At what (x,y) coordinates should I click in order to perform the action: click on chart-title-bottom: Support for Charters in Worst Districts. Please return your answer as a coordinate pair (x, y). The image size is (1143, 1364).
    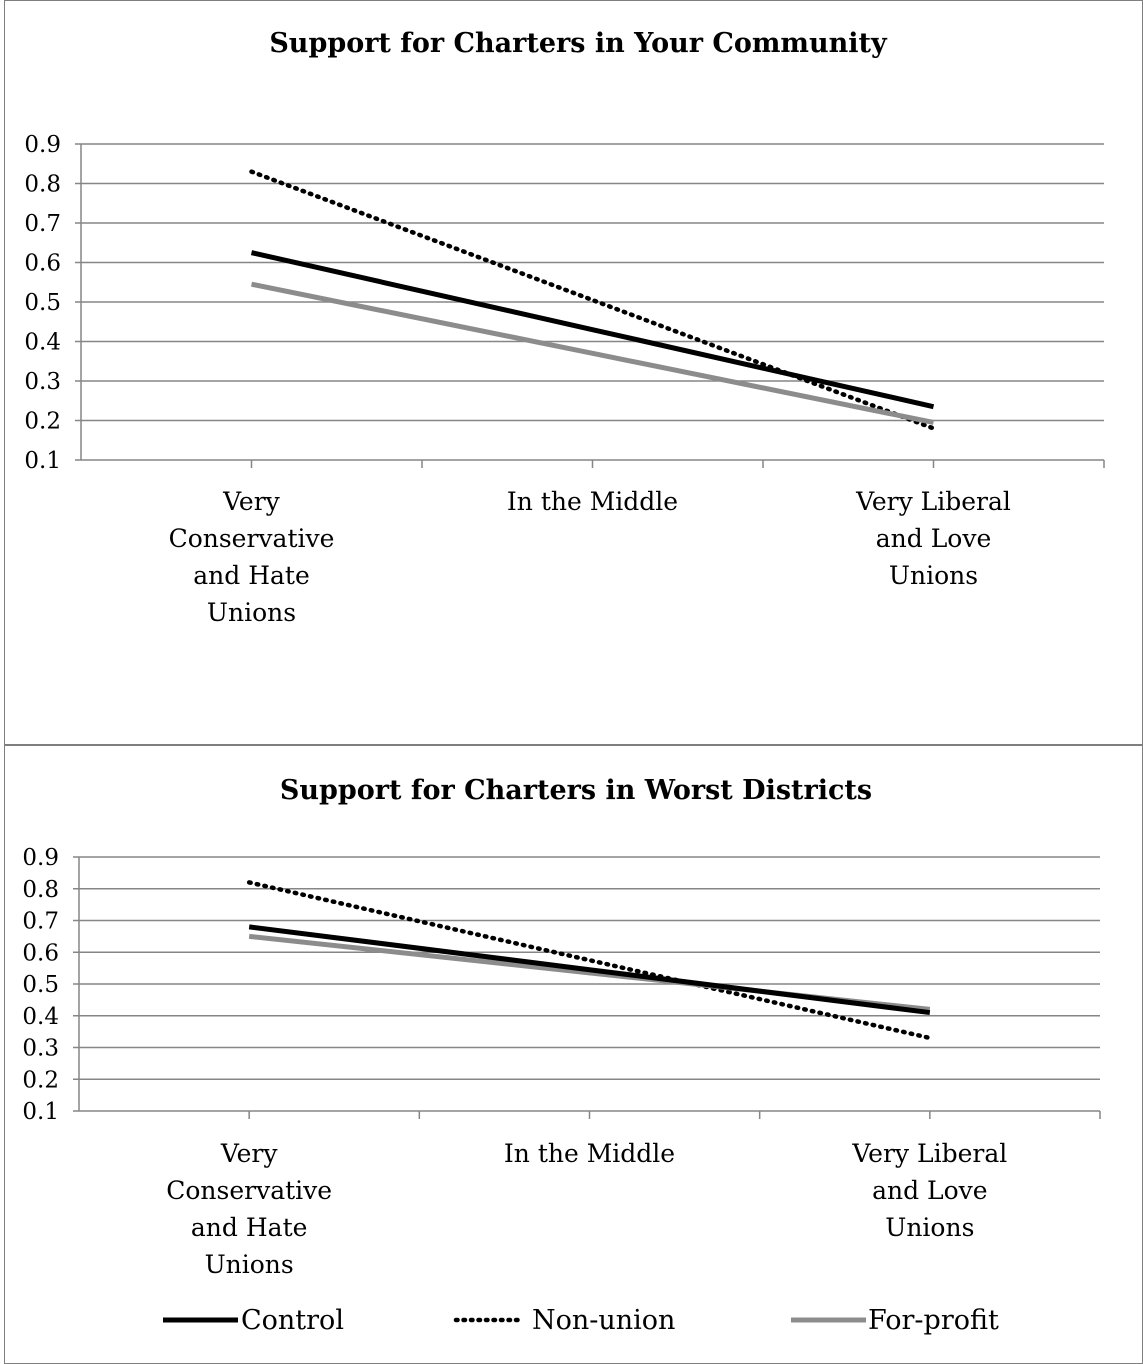
    Looking at the image, I should click on (576, 790).